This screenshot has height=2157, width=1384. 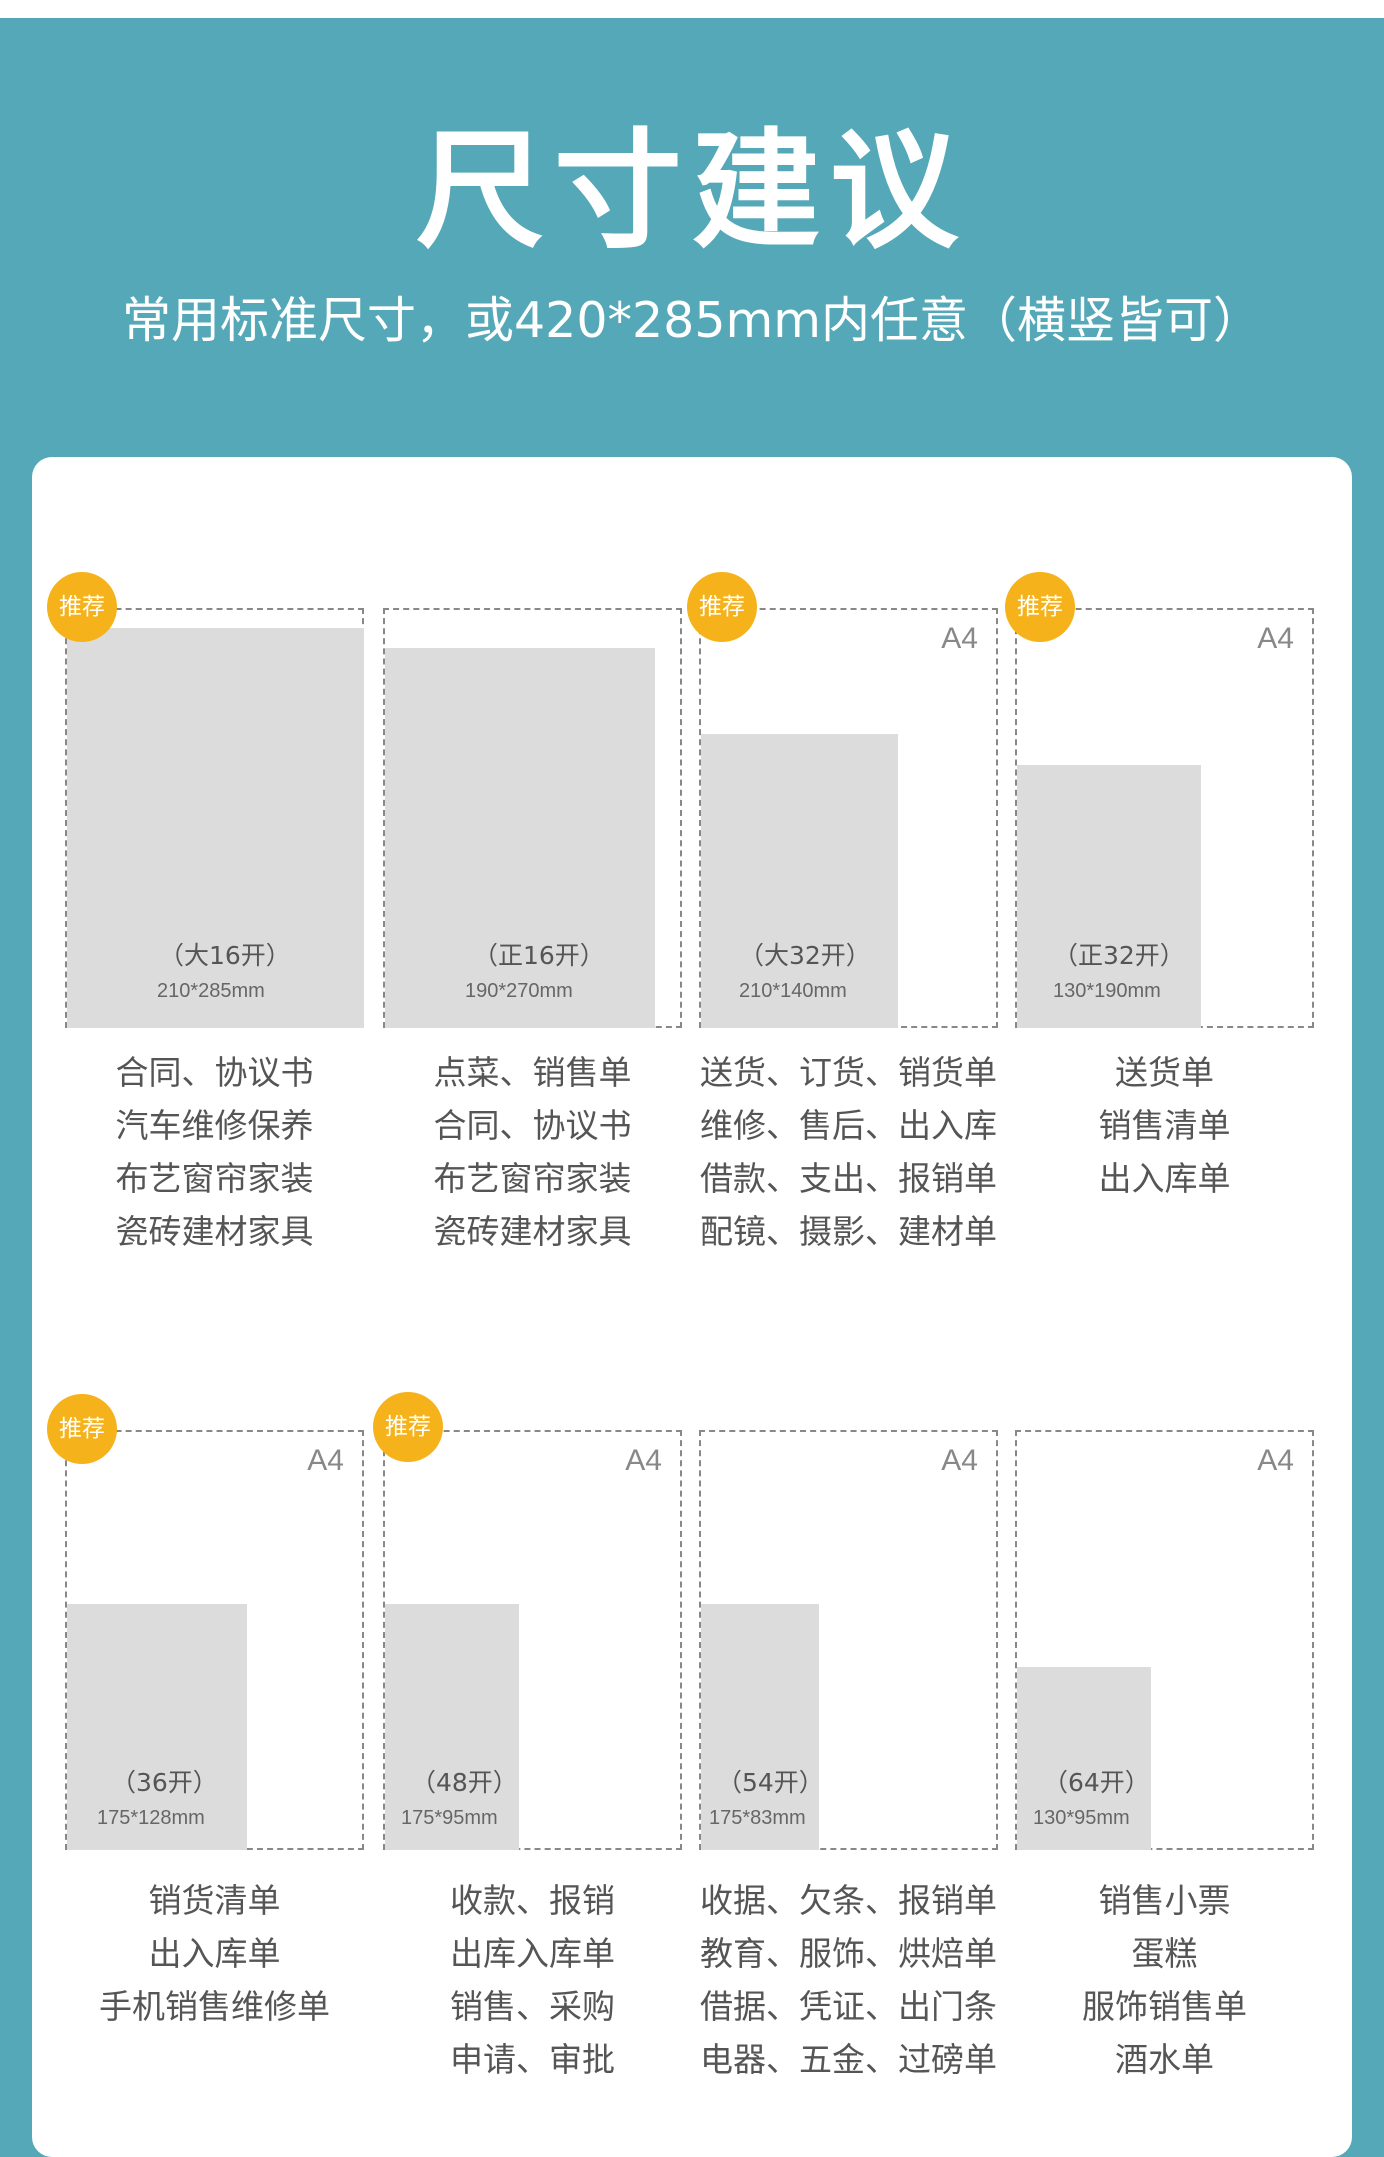 What do you see at coordinates (1164, 2059) in the screenshot?
I see `use-item: 酒水单` at bounding box center [1164, 2059].